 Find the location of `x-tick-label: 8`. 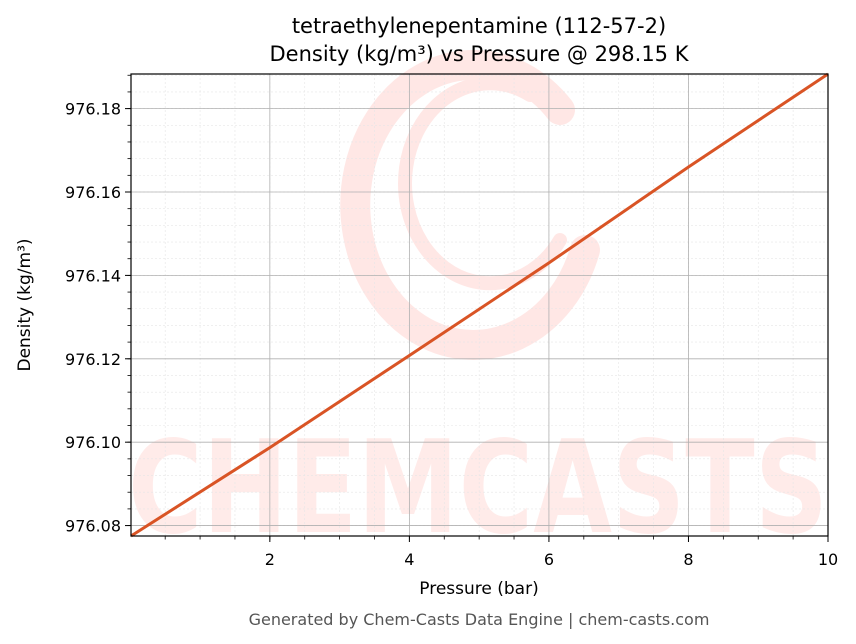

x-tick-label: 8 is located at coordinates (688, 559).